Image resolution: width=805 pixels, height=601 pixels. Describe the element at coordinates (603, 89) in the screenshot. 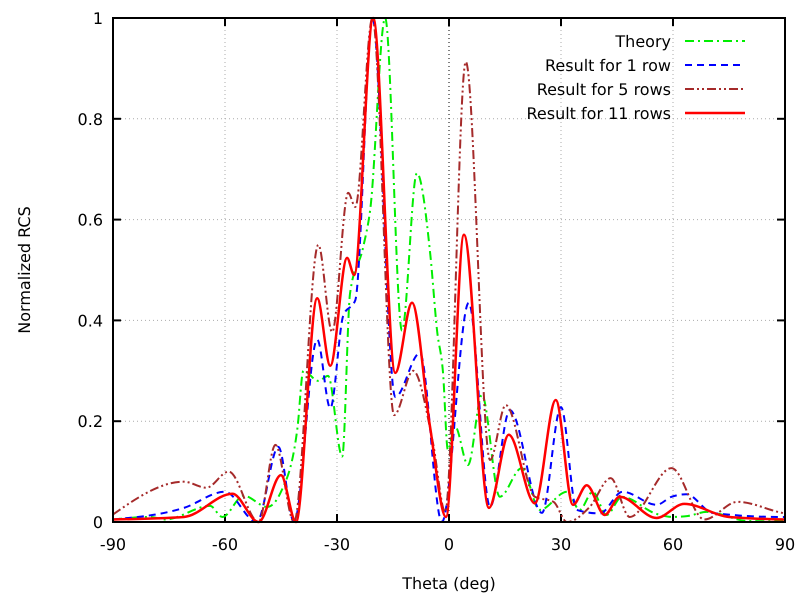

I see `legend-label: Result for 5 rows` at that location.